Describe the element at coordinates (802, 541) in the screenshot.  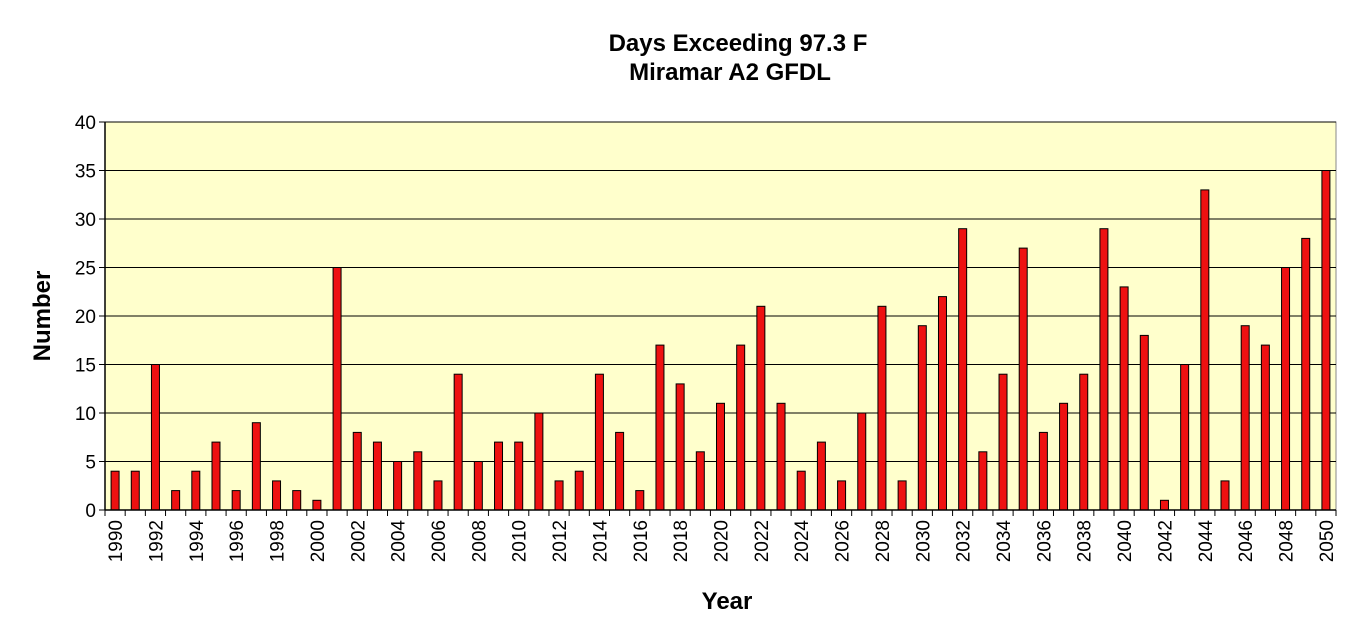
I see `x-tick-label: 2024` at that location.